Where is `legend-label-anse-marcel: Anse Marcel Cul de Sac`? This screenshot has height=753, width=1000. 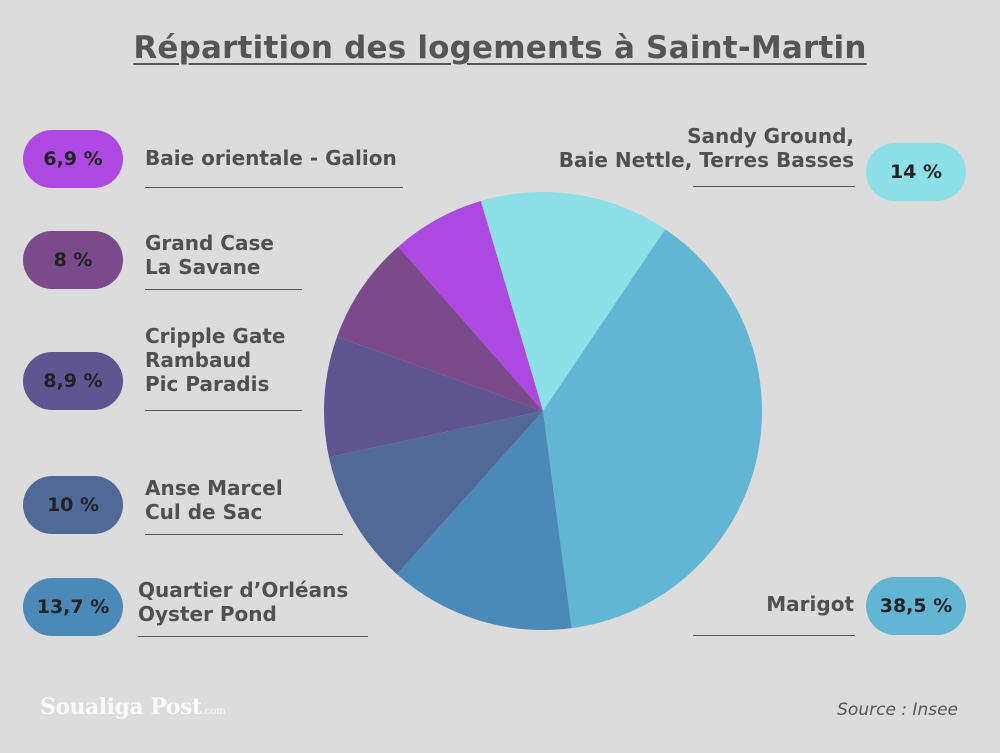 legend-label-anse-marcel: Anse Marcel Cul de Sac is located at coordinates (214, 500).